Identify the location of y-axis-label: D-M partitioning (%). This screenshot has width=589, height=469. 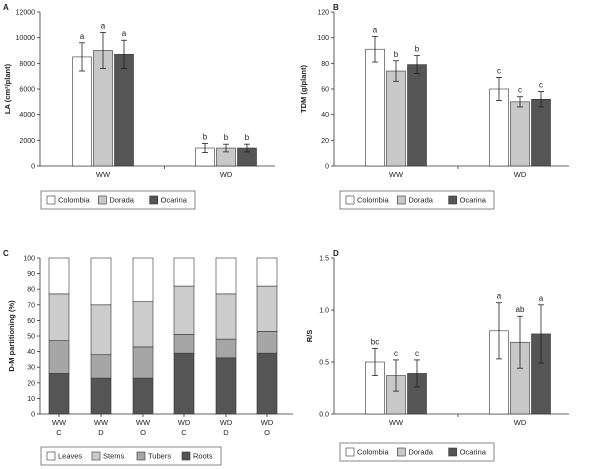
(11, 336).